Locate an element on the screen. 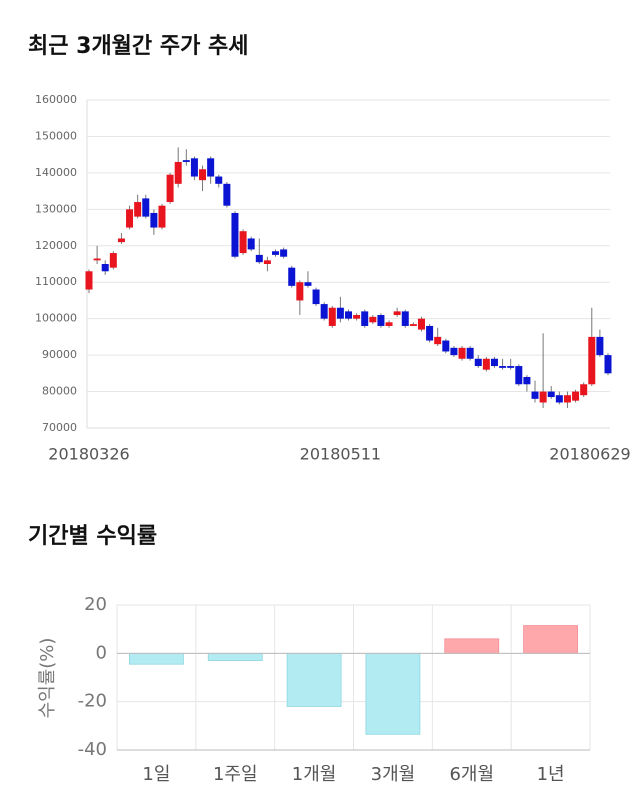 This screenshot has width=640, height=810. x-tick-label: 6개월 is located at coordinates (471, 774).